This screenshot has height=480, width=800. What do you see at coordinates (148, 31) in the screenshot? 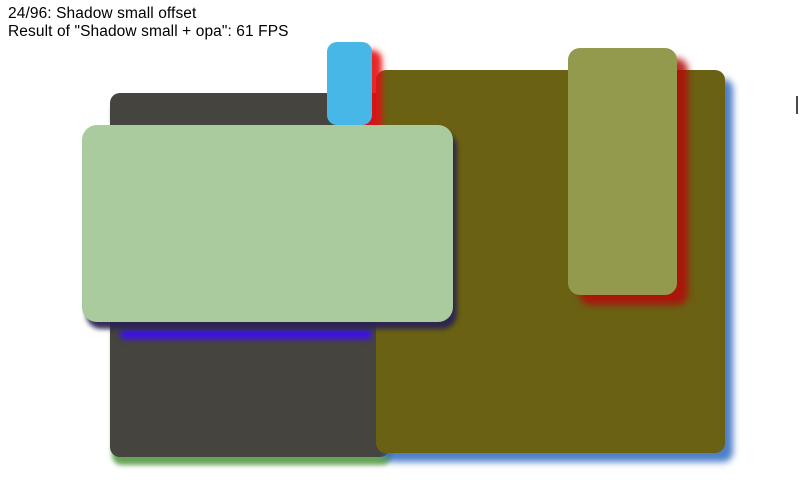
I see `test-result-label: Result of "Shadow small + opa": 61 FPS` at bounding box center [148, 31].